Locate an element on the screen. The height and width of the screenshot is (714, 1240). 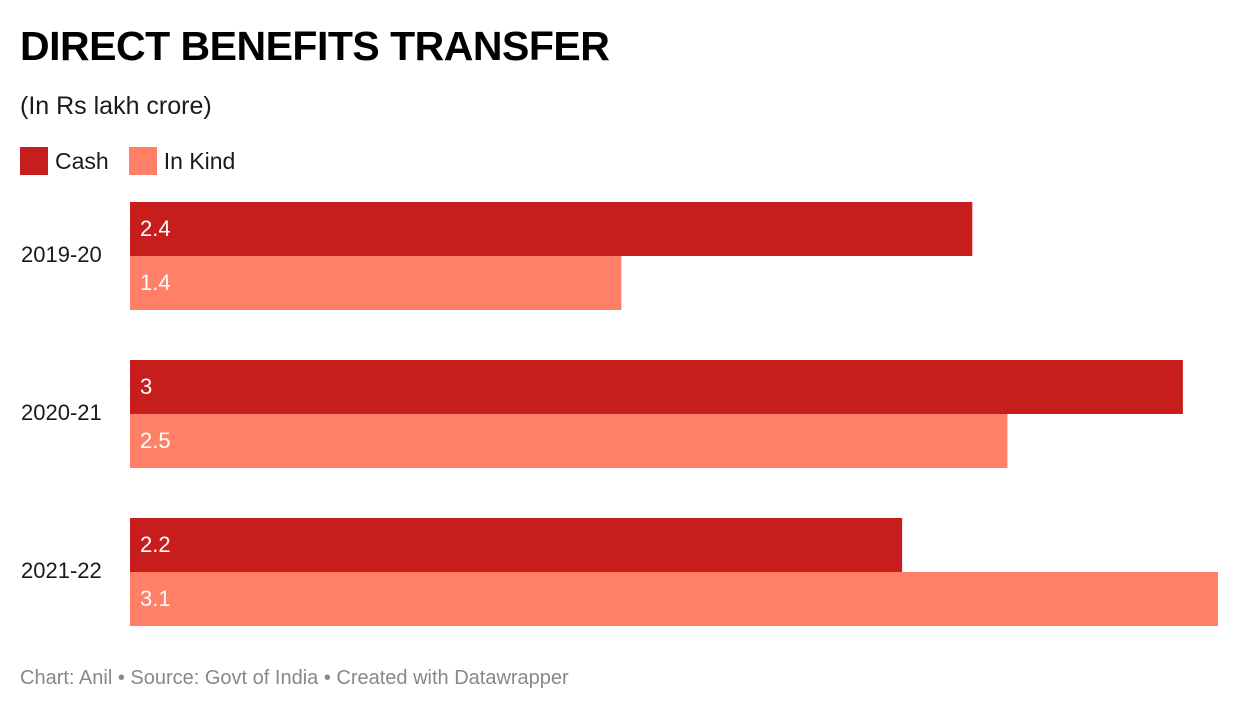
chart-subtitle: (In Rs lakh crore) is located at coordinates (116, 106).